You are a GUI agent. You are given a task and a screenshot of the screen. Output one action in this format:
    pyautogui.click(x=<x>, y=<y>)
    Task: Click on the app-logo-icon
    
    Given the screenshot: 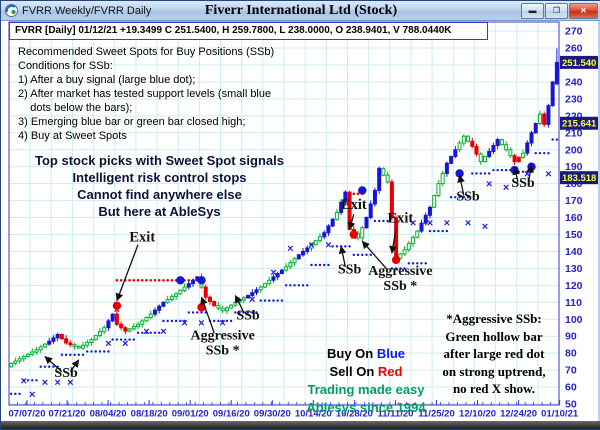 What is the action you would take?
    pyautogui.click(x=11, y=10)
    